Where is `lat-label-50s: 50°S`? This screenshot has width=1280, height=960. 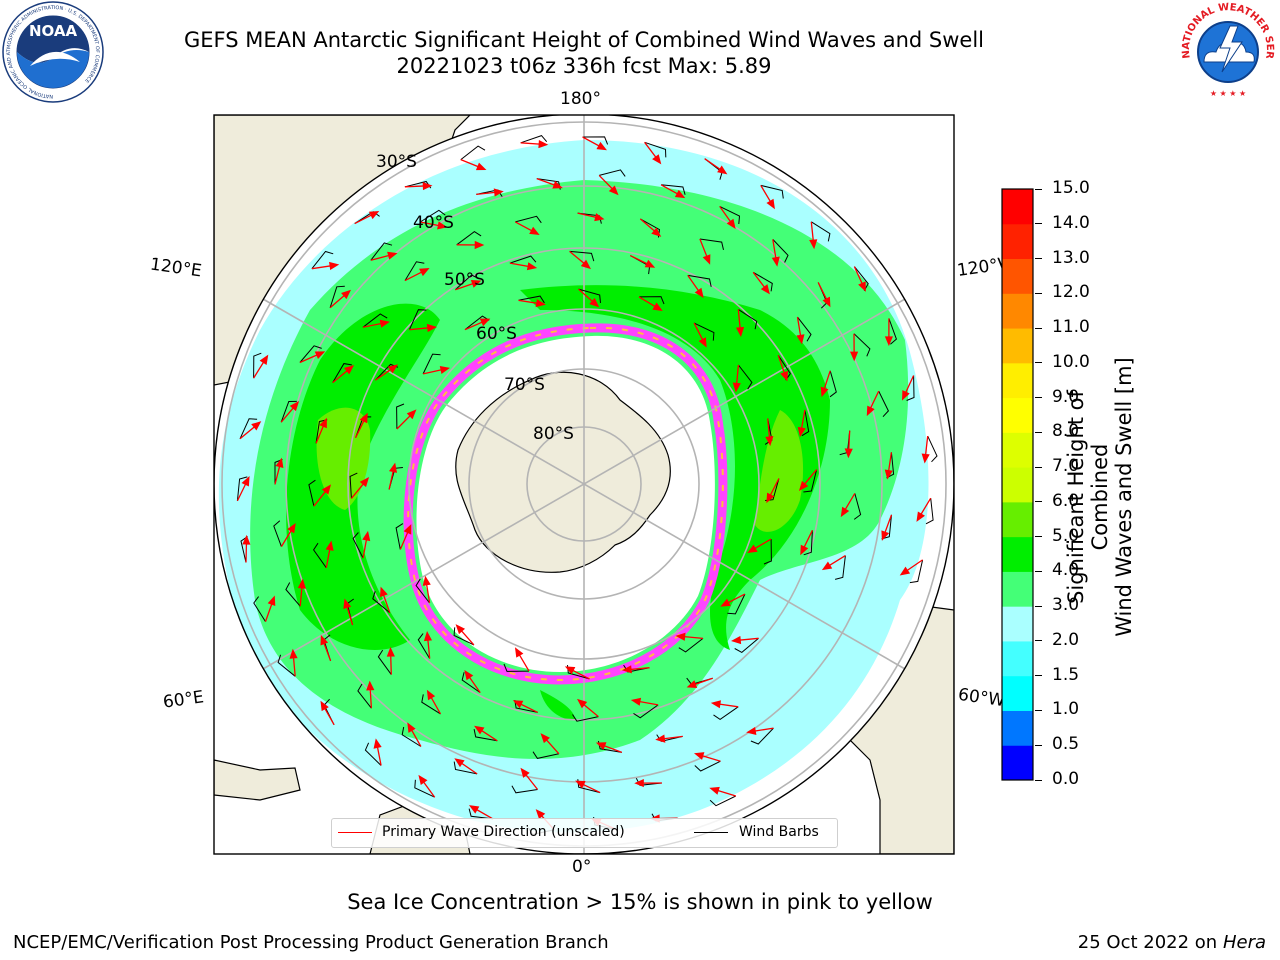
lat-label-50s: 50°S is located at coordinates (464, 280).